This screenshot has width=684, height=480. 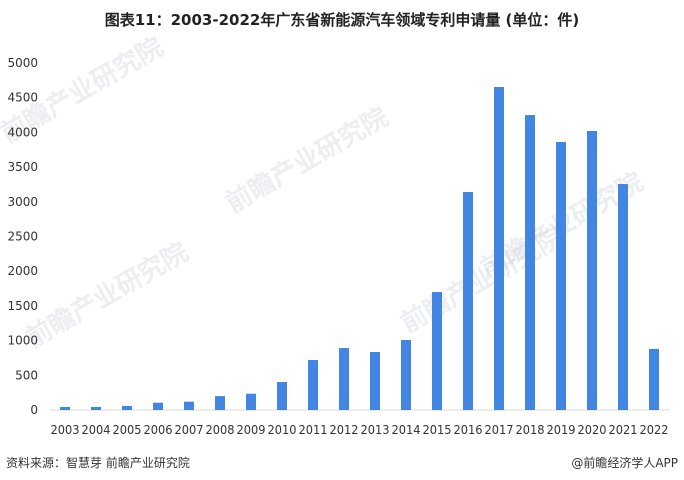 I want to click on chart-title: 图表11：2003-2022年广东省新能源汽车领域专利申请量 (单位：件), so click(x=342, y=20).